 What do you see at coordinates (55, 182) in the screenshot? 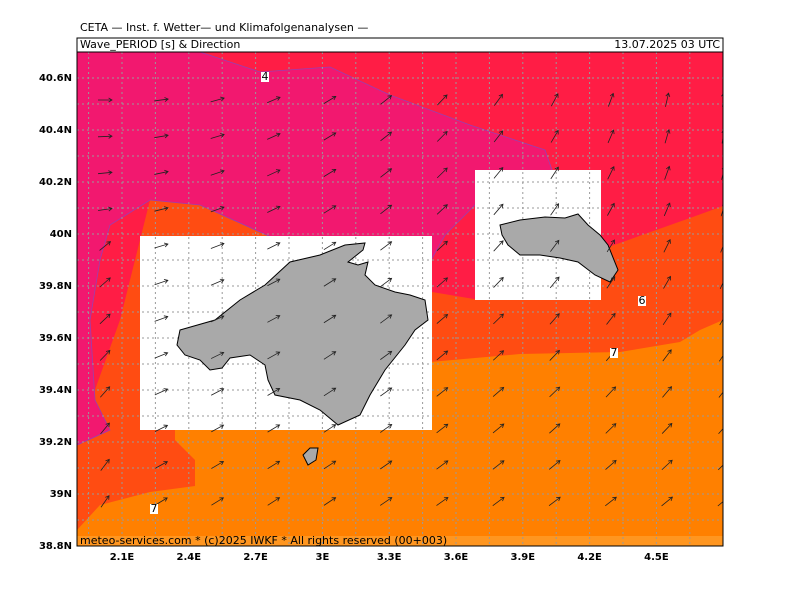
I see `lat-label: 40.2N` at bounding box center [55, 182].